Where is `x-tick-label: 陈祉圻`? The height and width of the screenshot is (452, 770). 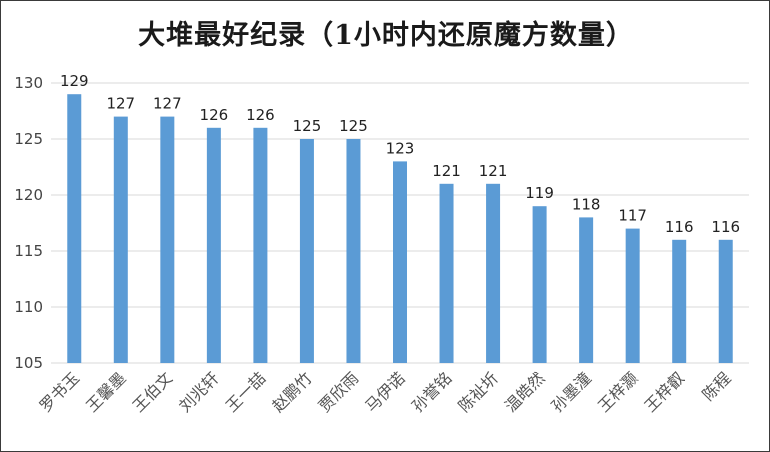
x-tick-label: 陈祉圻 is located at coordinates (478, 391).